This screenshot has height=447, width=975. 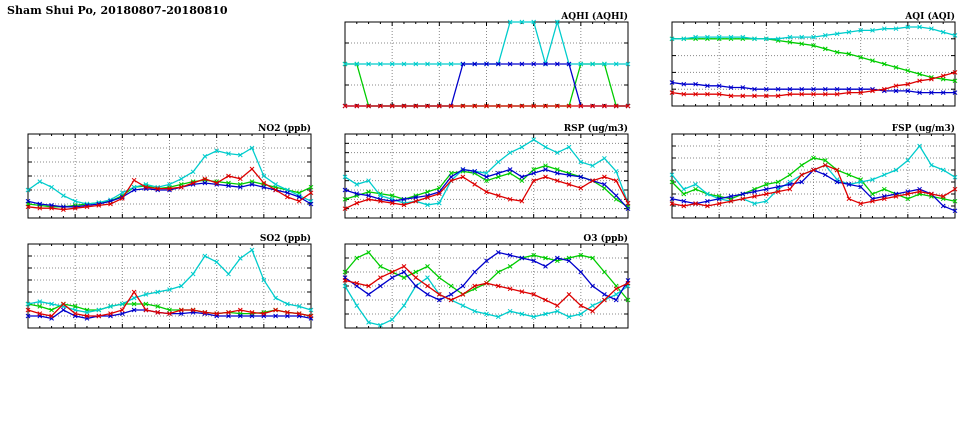 I want to click on page-title: Sham Shui Po, 20180807-20180810, so click(x=117, y=10).